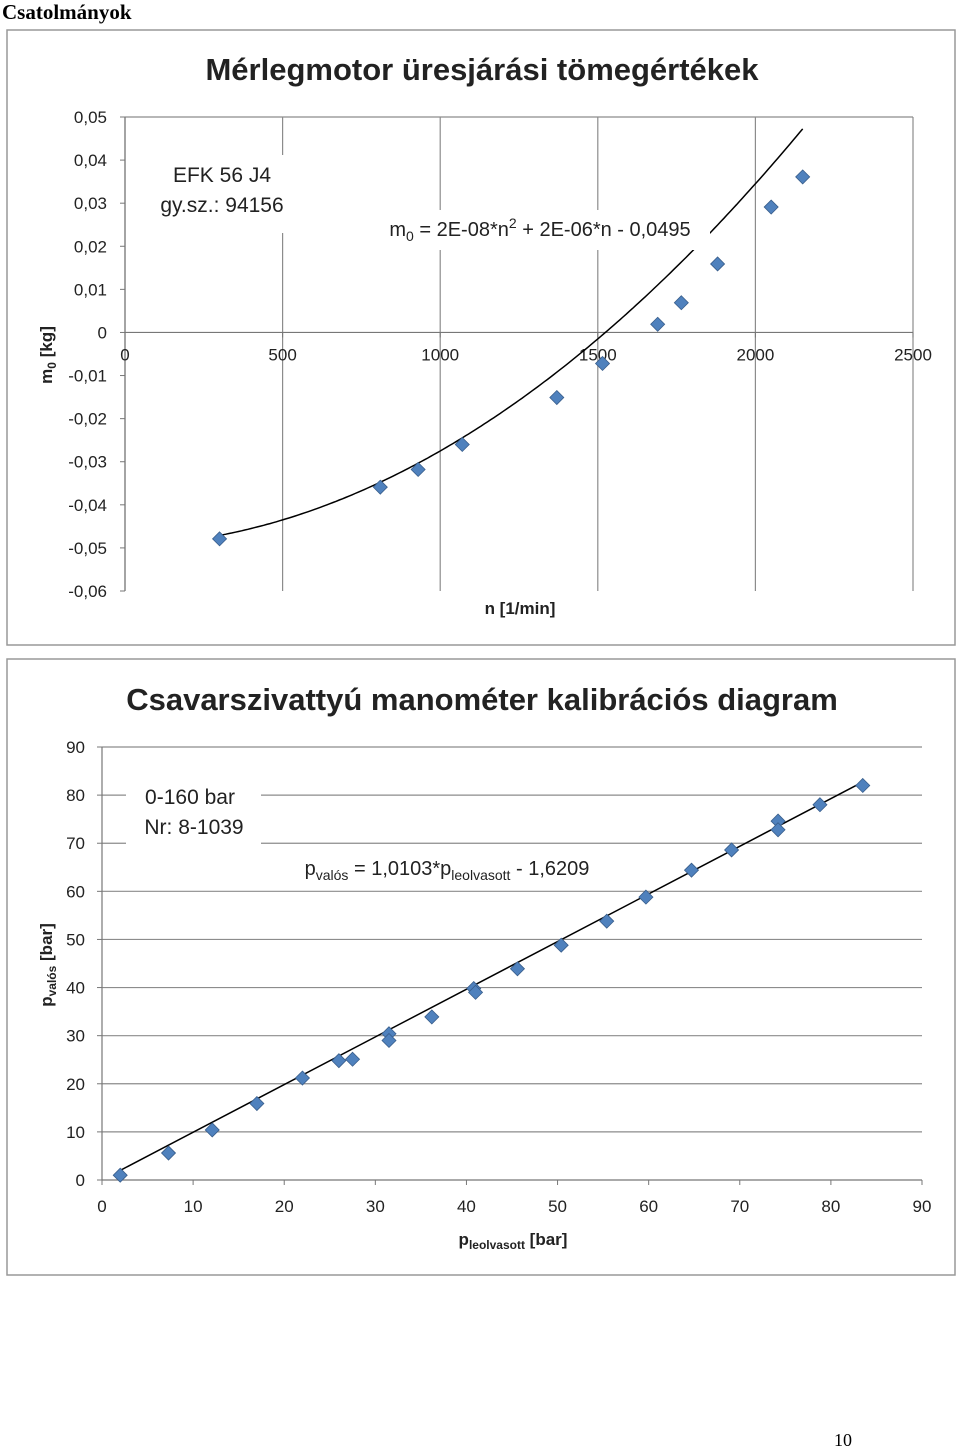 This screenshot has height=1451, width=960. I want to click on x-axis-label: n [1/min], so click(520, 608).